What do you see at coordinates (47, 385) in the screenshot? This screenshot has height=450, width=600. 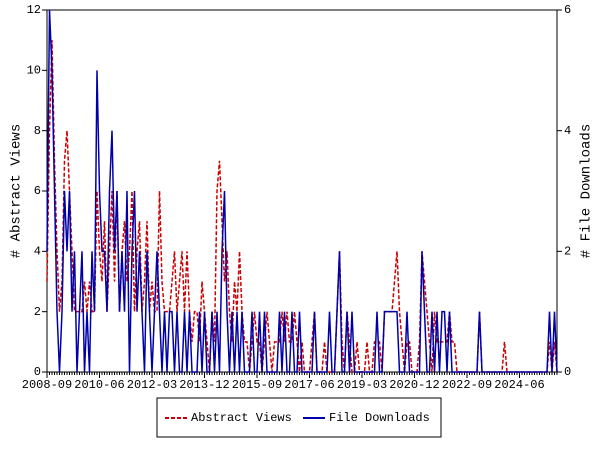 I see `x-tick-label: 2008-09` at bounding box center [47, 385].